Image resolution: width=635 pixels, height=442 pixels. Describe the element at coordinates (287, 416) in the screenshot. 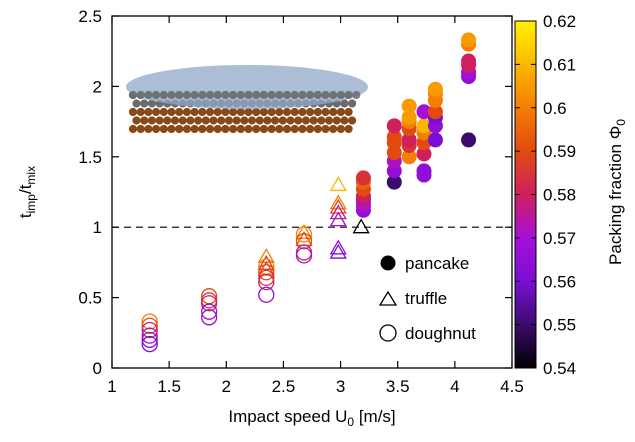

I see `x-axis-label-main: Impact speed U` at that location.